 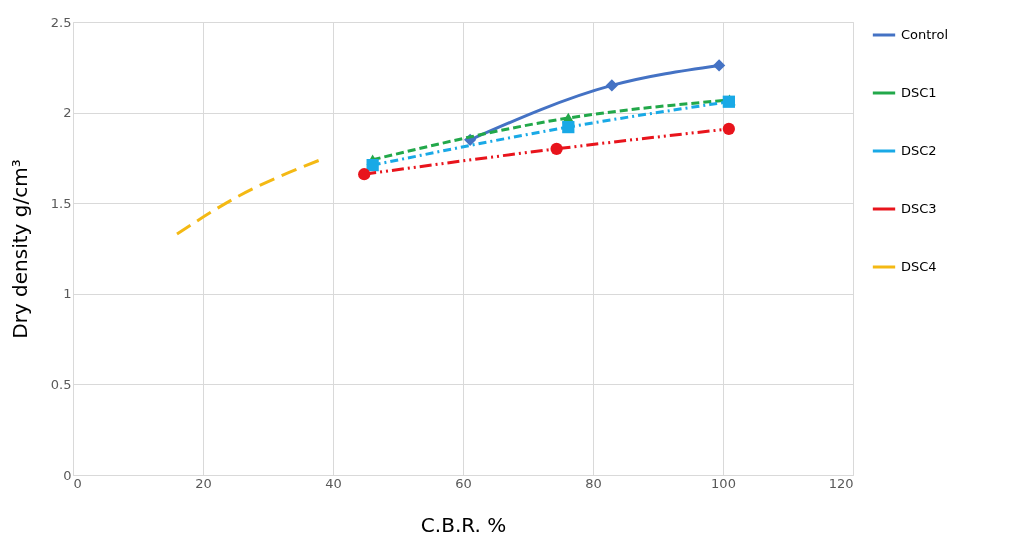 What do you see at coordinates (67, 113) in the screenshot?
I see `y-tick-label: 2` at bounding box center [67, 113].